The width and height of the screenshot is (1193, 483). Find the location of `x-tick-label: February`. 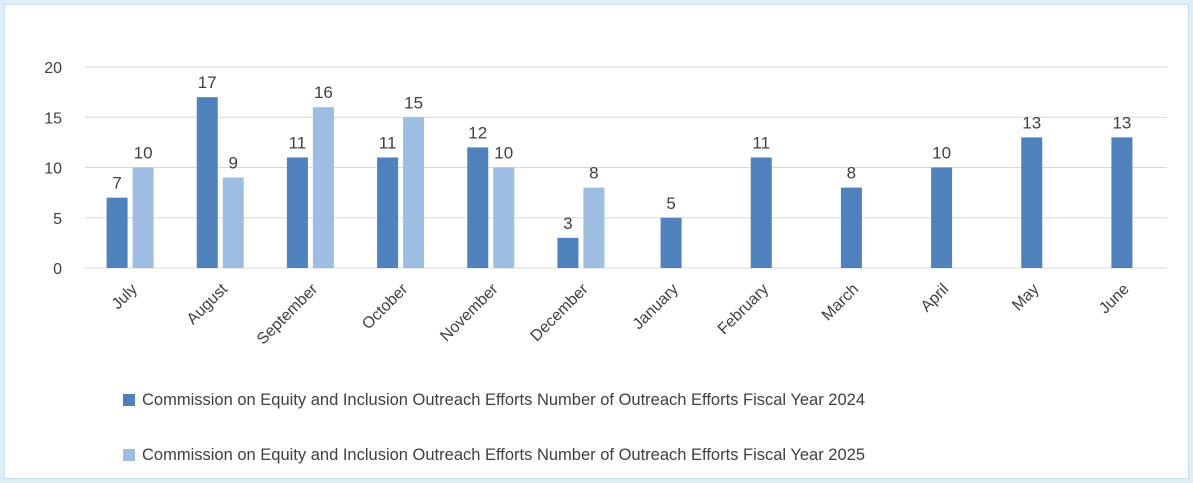

x-tick-label: February is located at coordinates (743, 309).